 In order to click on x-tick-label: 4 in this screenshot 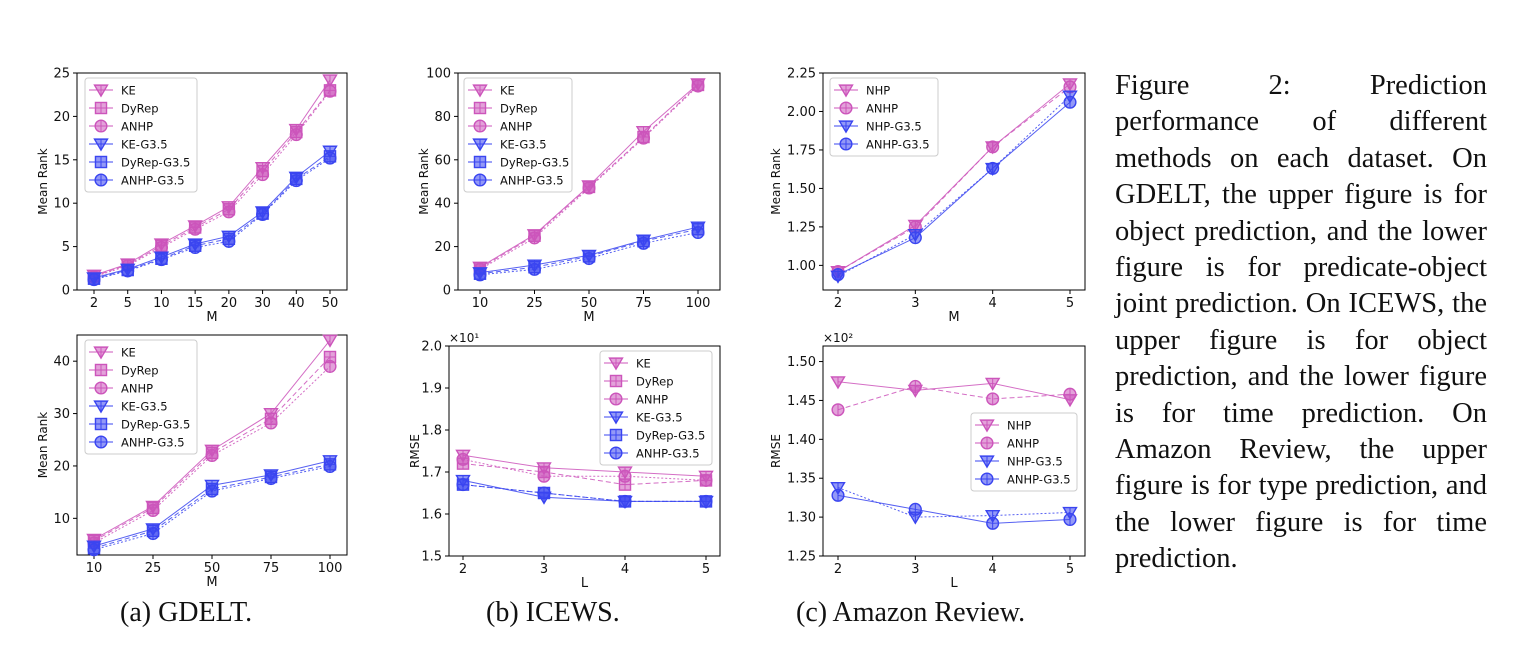, I will do `click(993, 569)`.